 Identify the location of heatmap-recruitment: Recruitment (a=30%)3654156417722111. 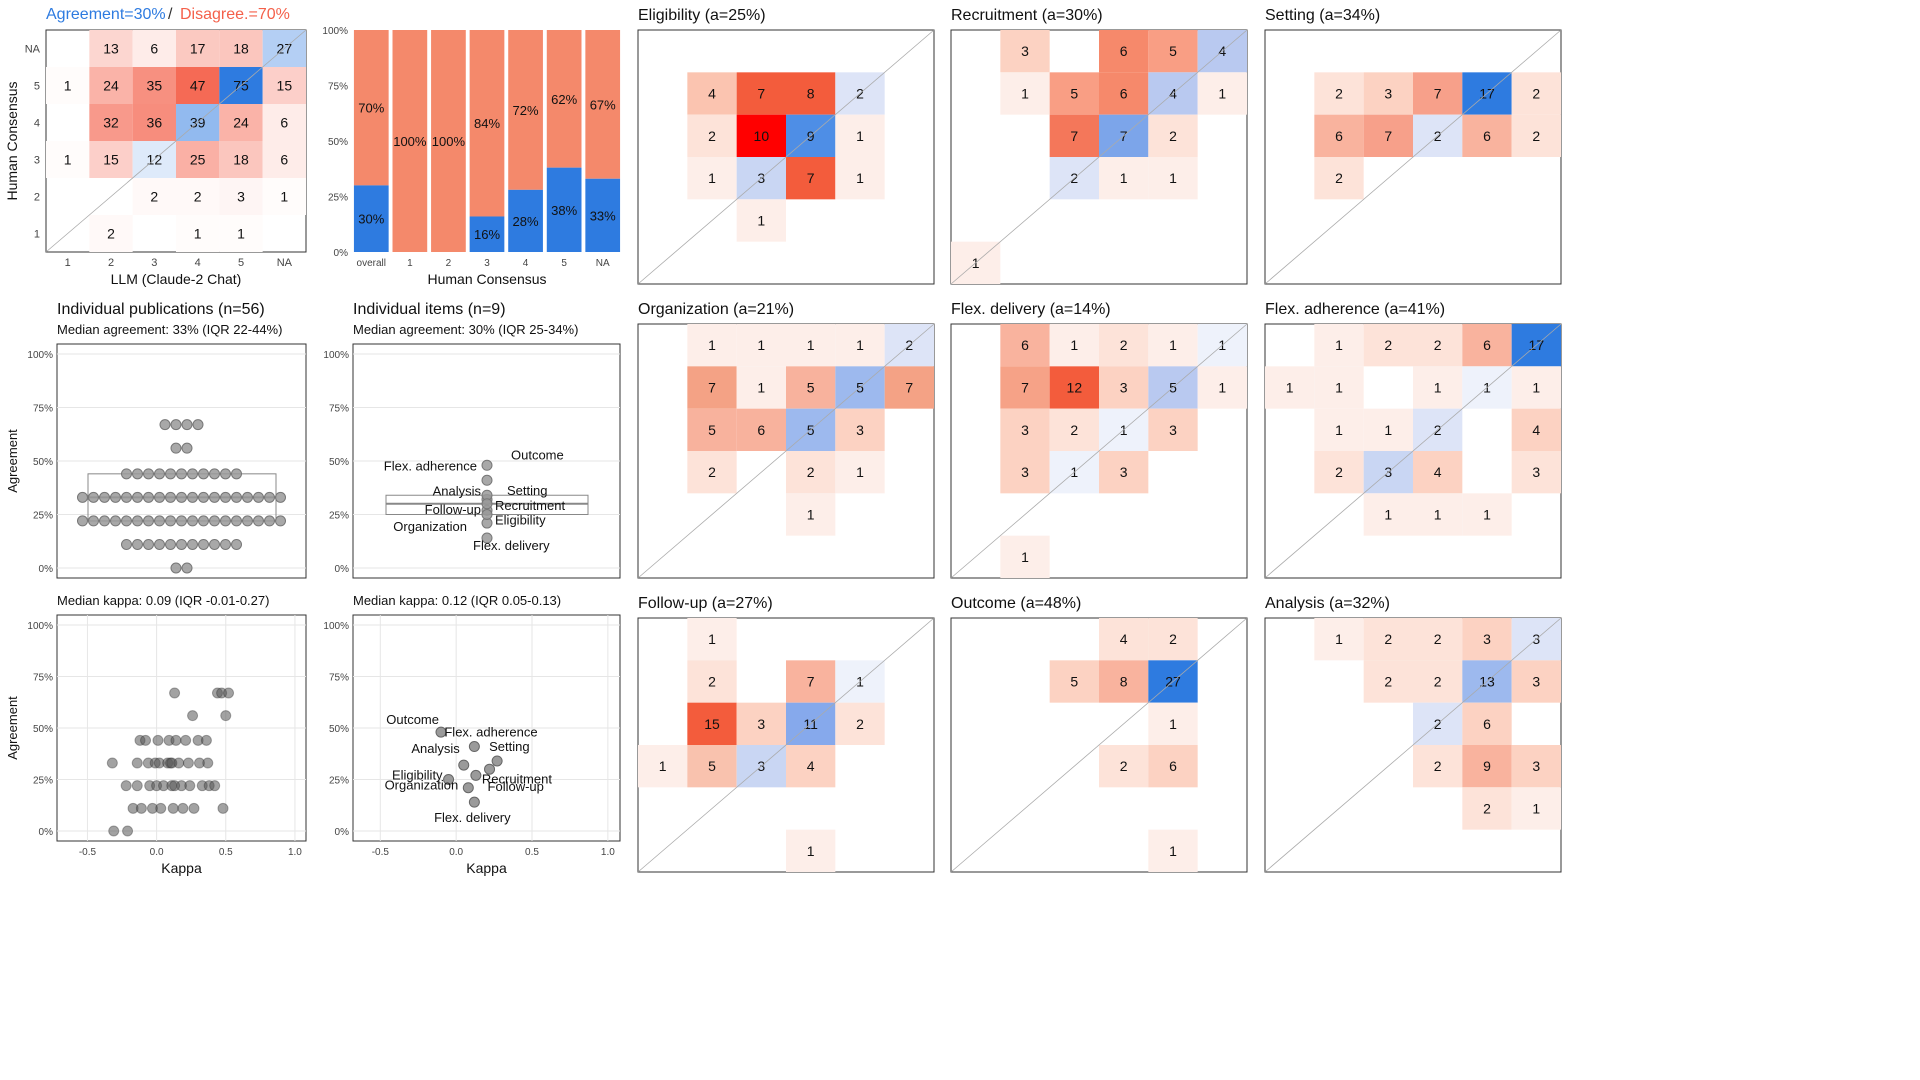
(1099, 146).